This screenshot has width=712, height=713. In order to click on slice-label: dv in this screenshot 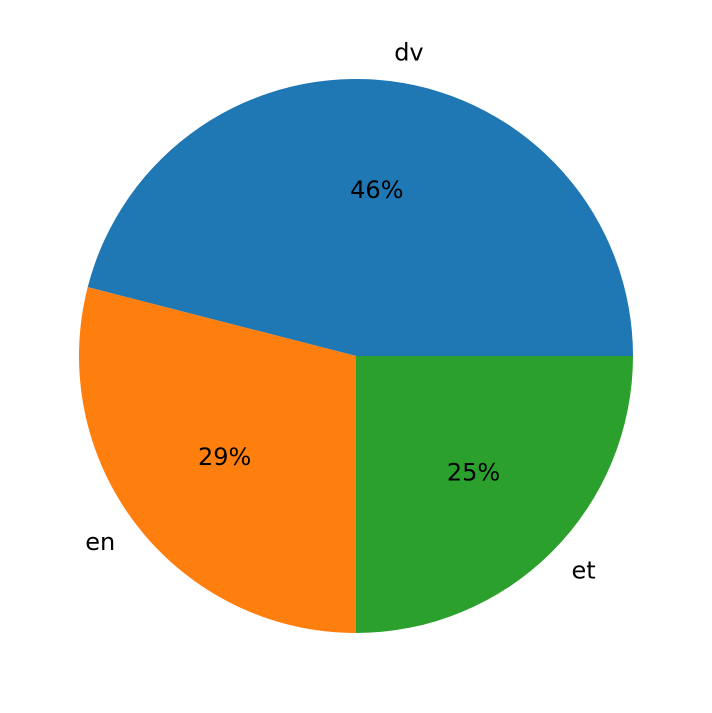, I will do `click(408, 53)`.